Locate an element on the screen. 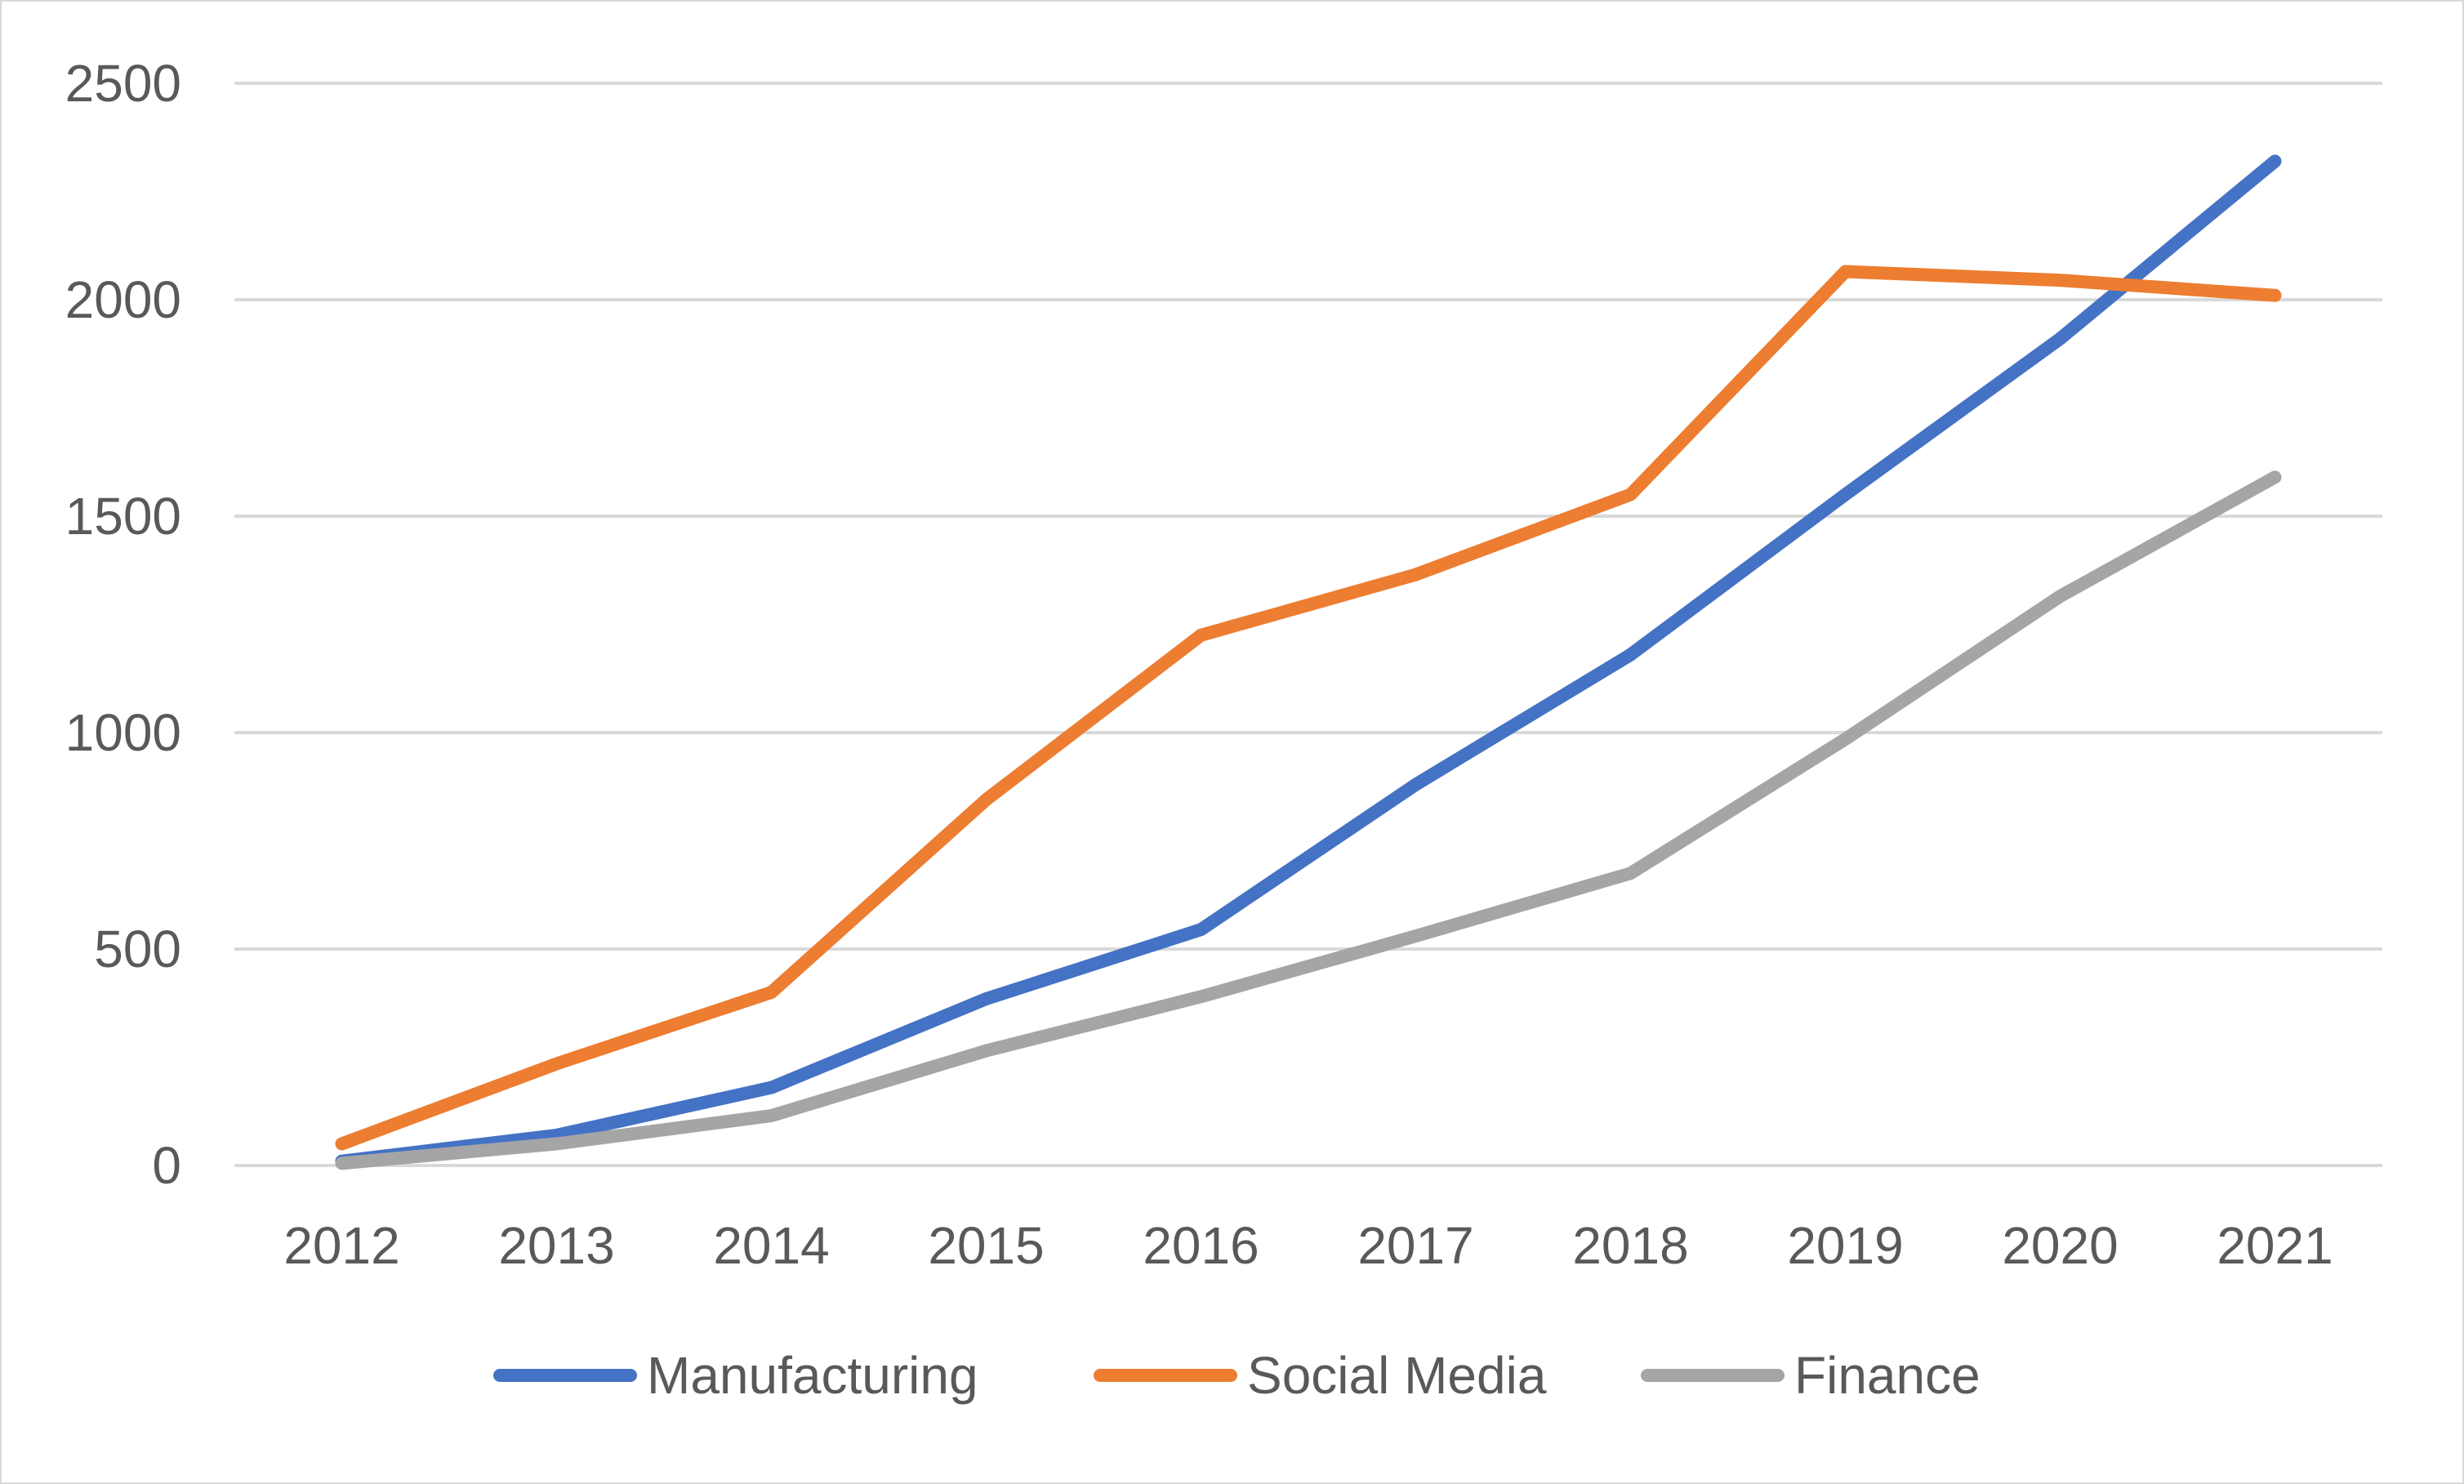 This screenshot has height=1484, width=2464. x-tick-label-2021: 2021 is located at coordinates (2275, 1245).